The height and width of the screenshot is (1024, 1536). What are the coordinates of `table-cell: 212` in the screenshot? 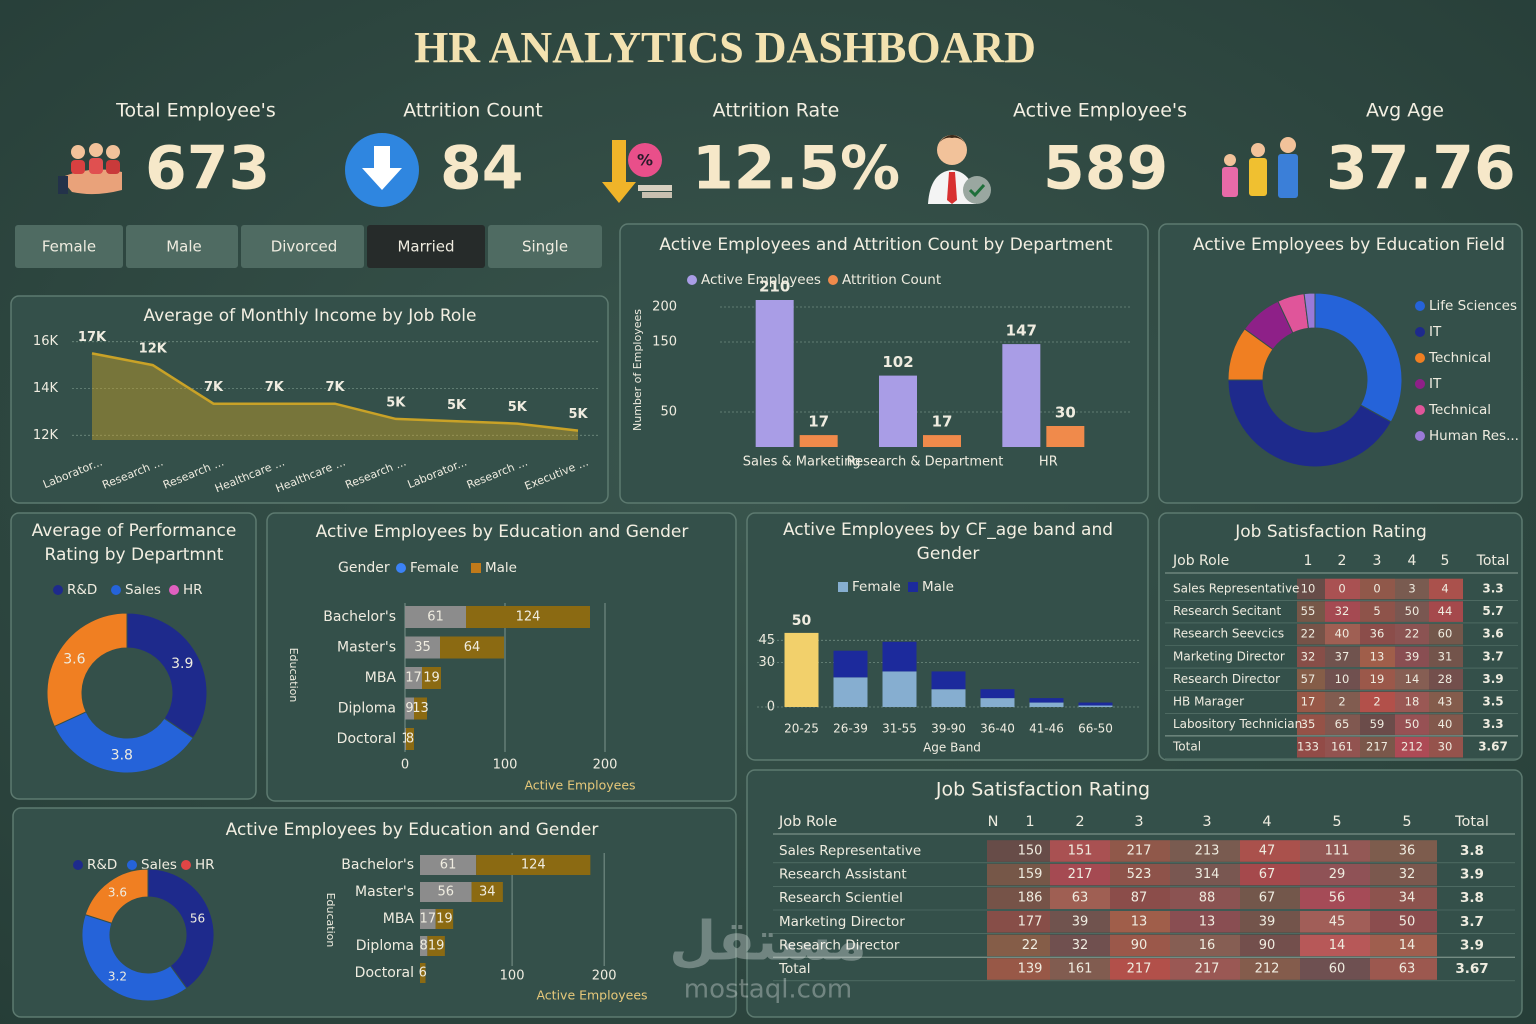 It's located at (1412, 747).